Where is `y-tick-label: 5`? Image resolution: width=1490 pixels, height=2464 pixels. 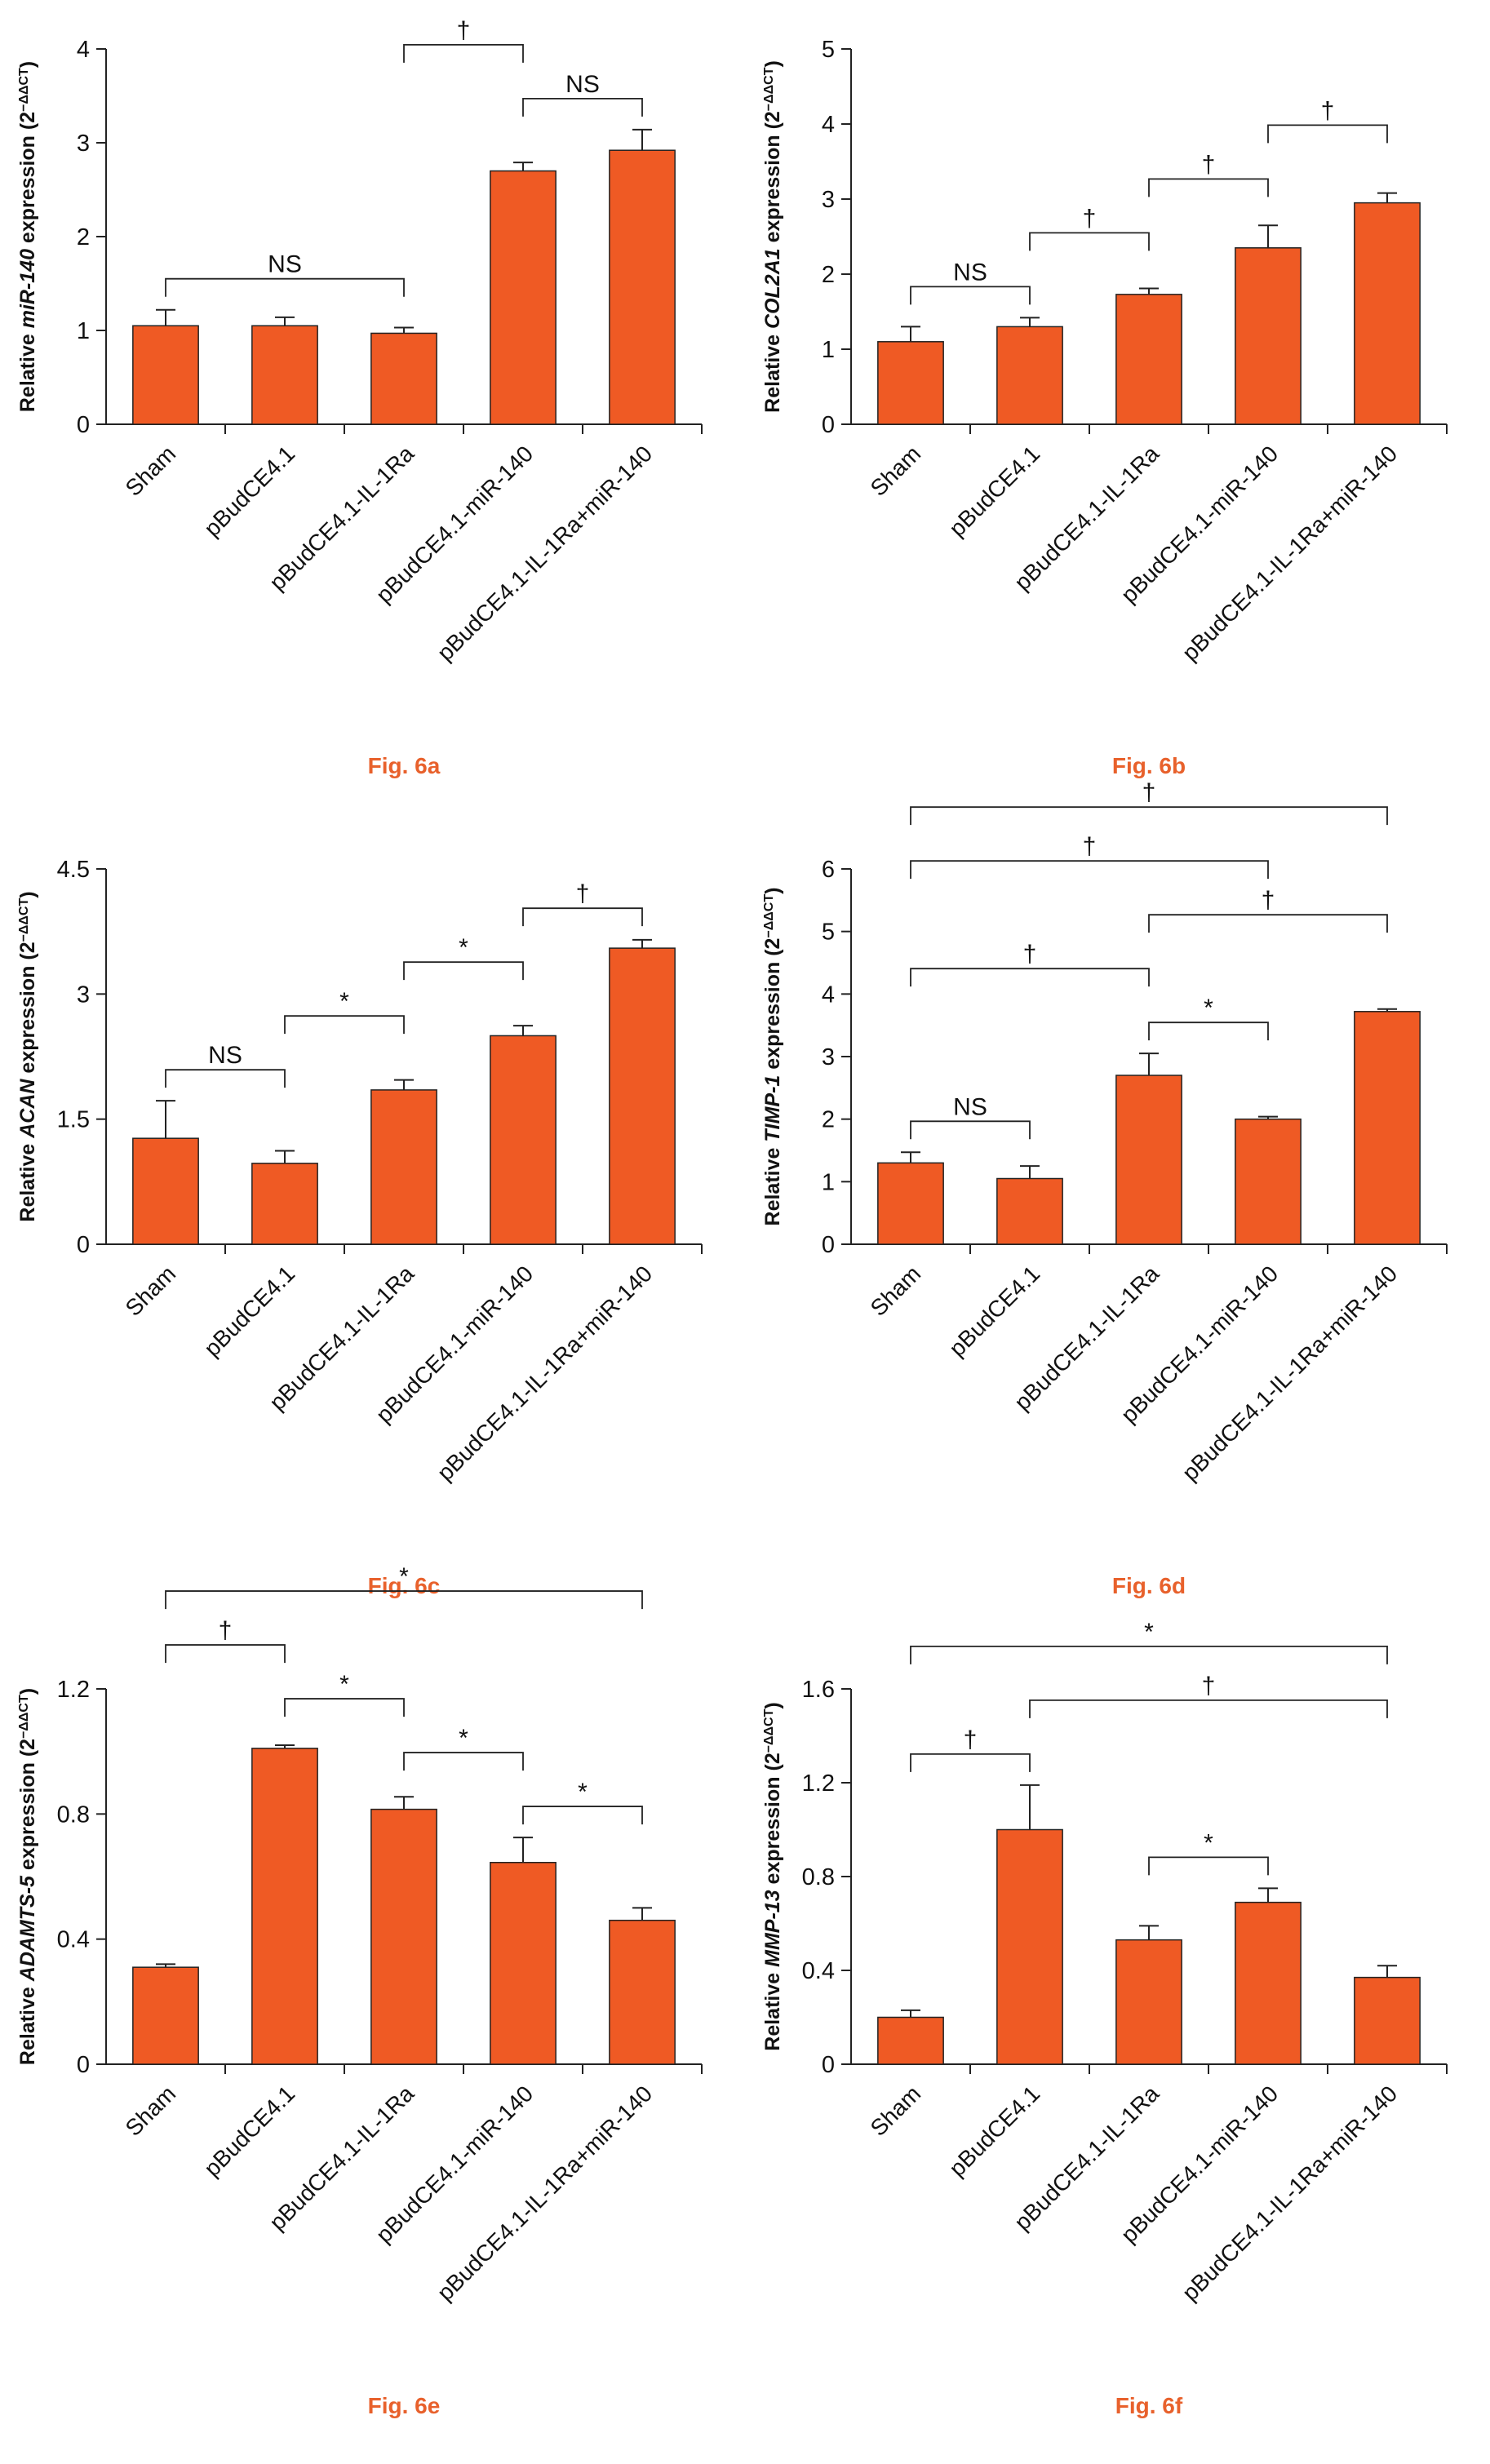 y-tick-label: 5 is located at coordinates (828, 933).